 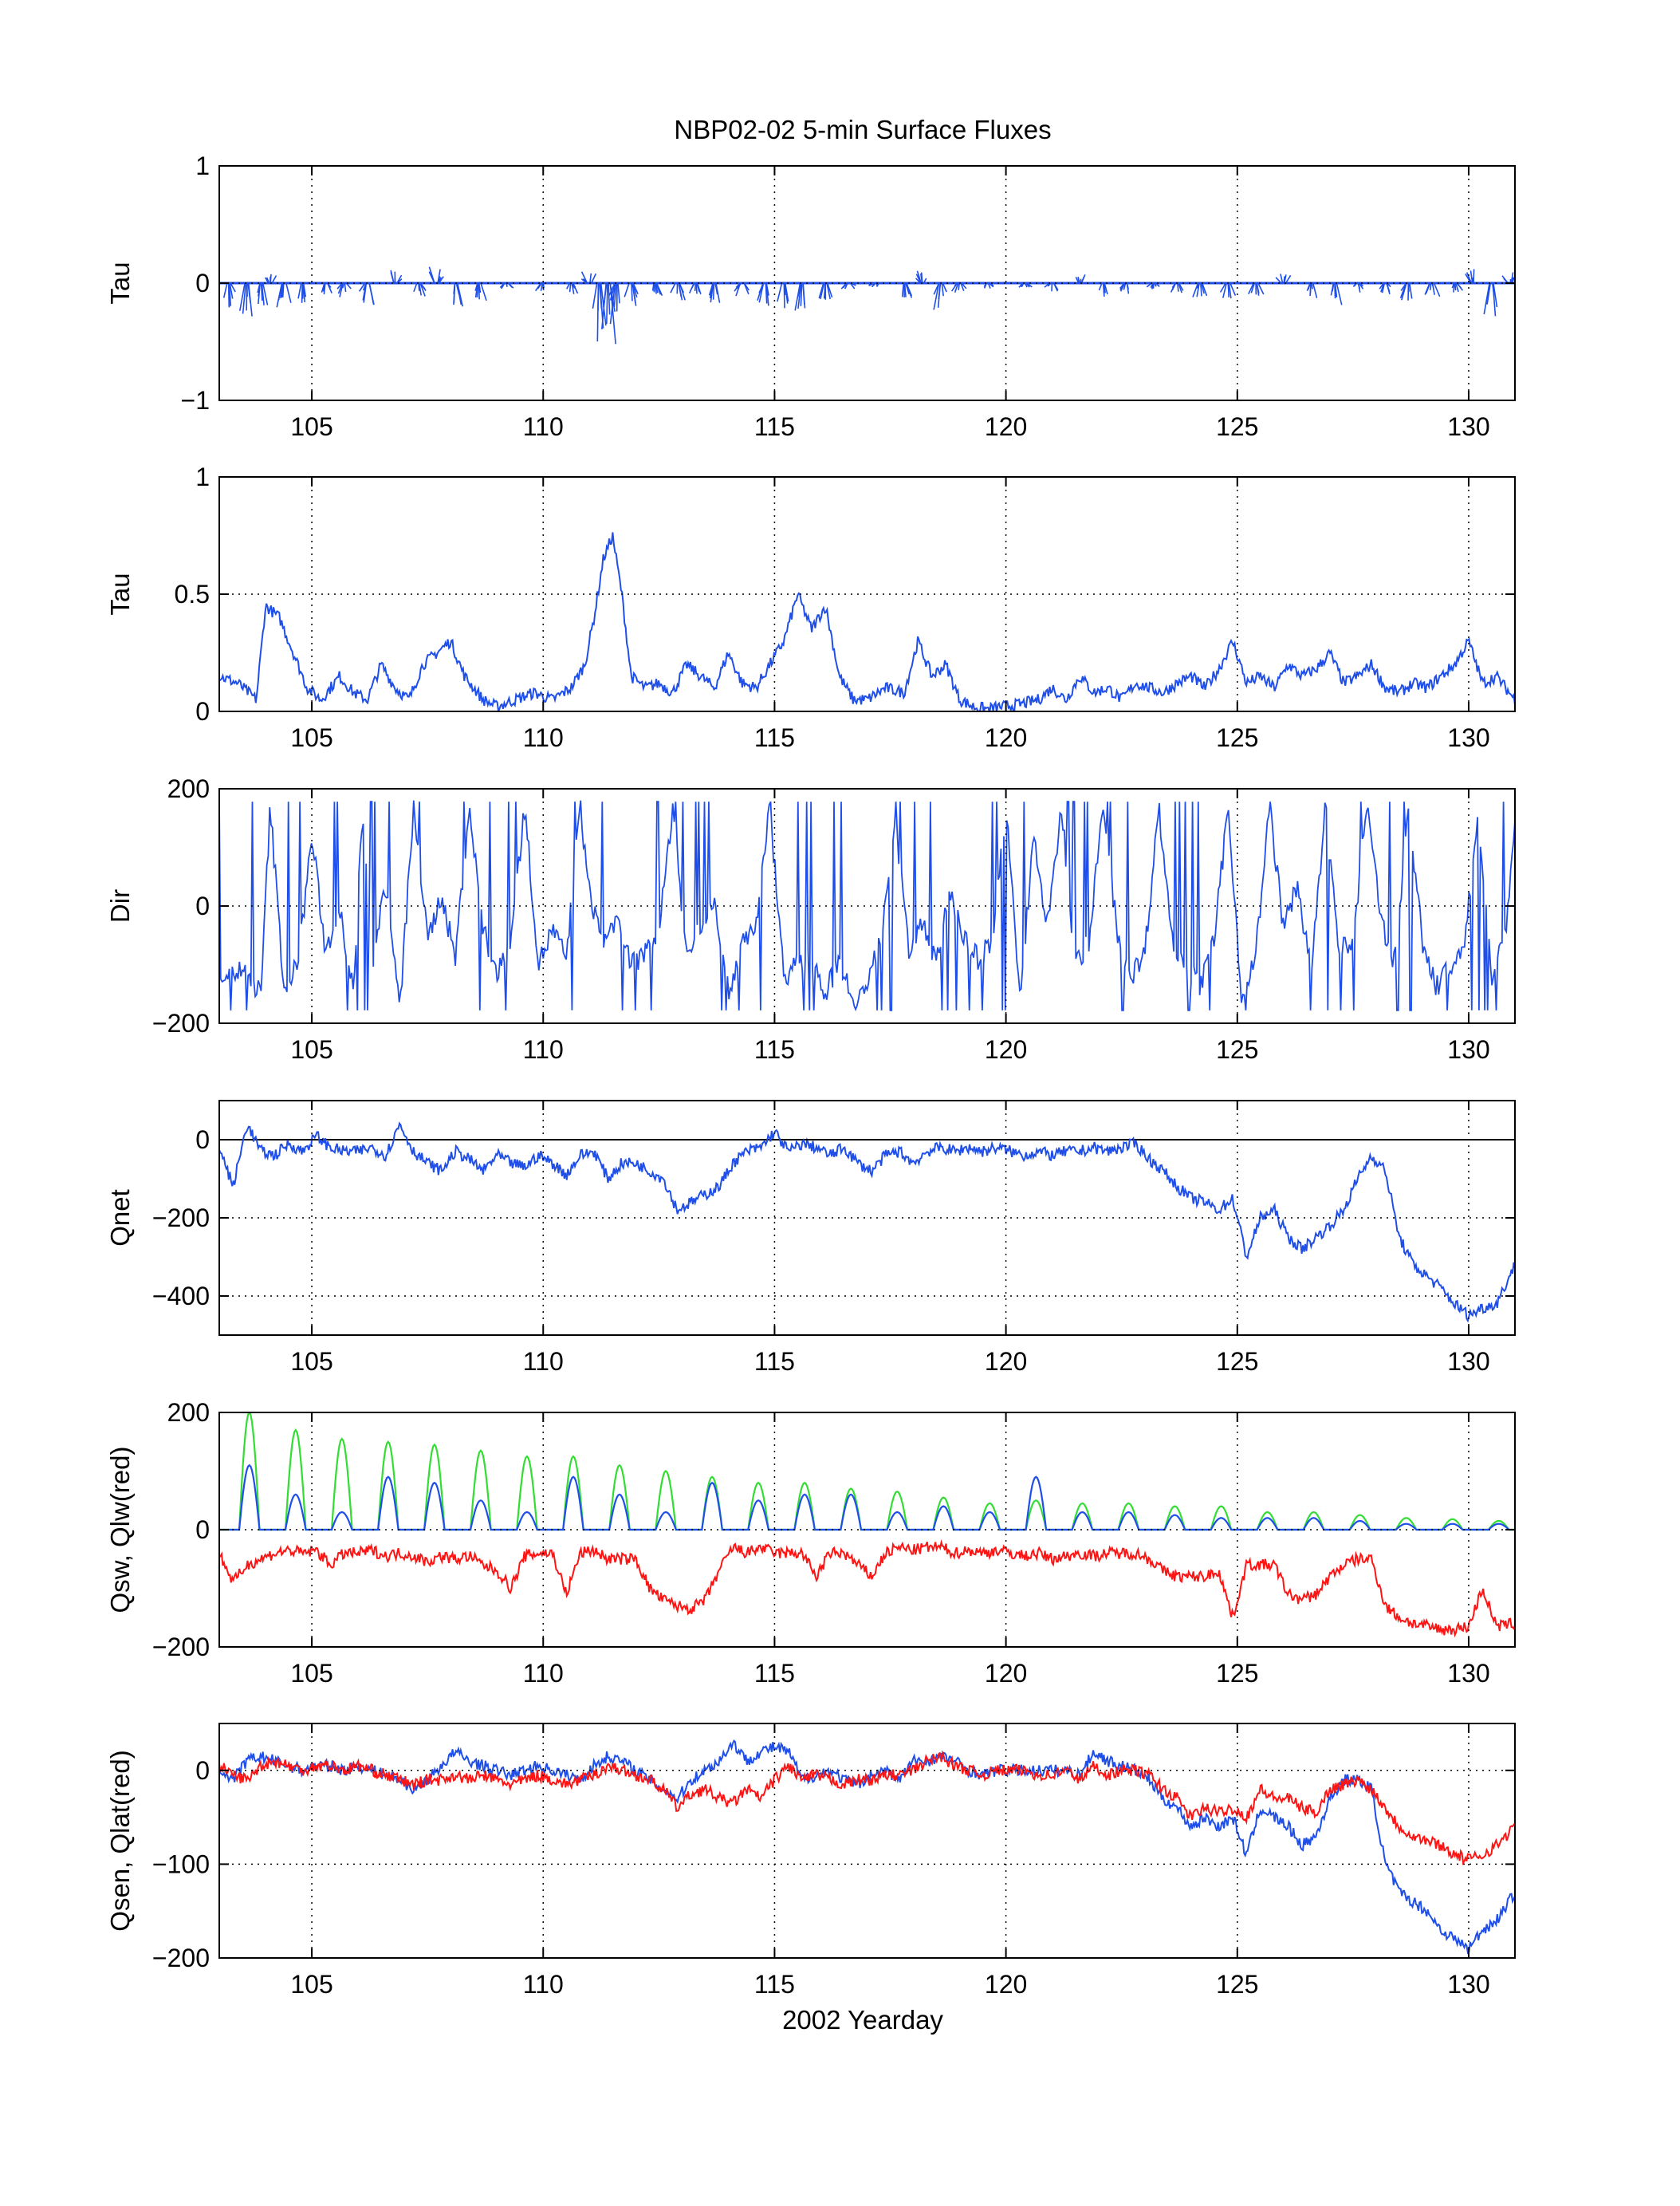 I want to click on y-axis-label: Qsw, Qlw(red), so click(x=120, y=1529).